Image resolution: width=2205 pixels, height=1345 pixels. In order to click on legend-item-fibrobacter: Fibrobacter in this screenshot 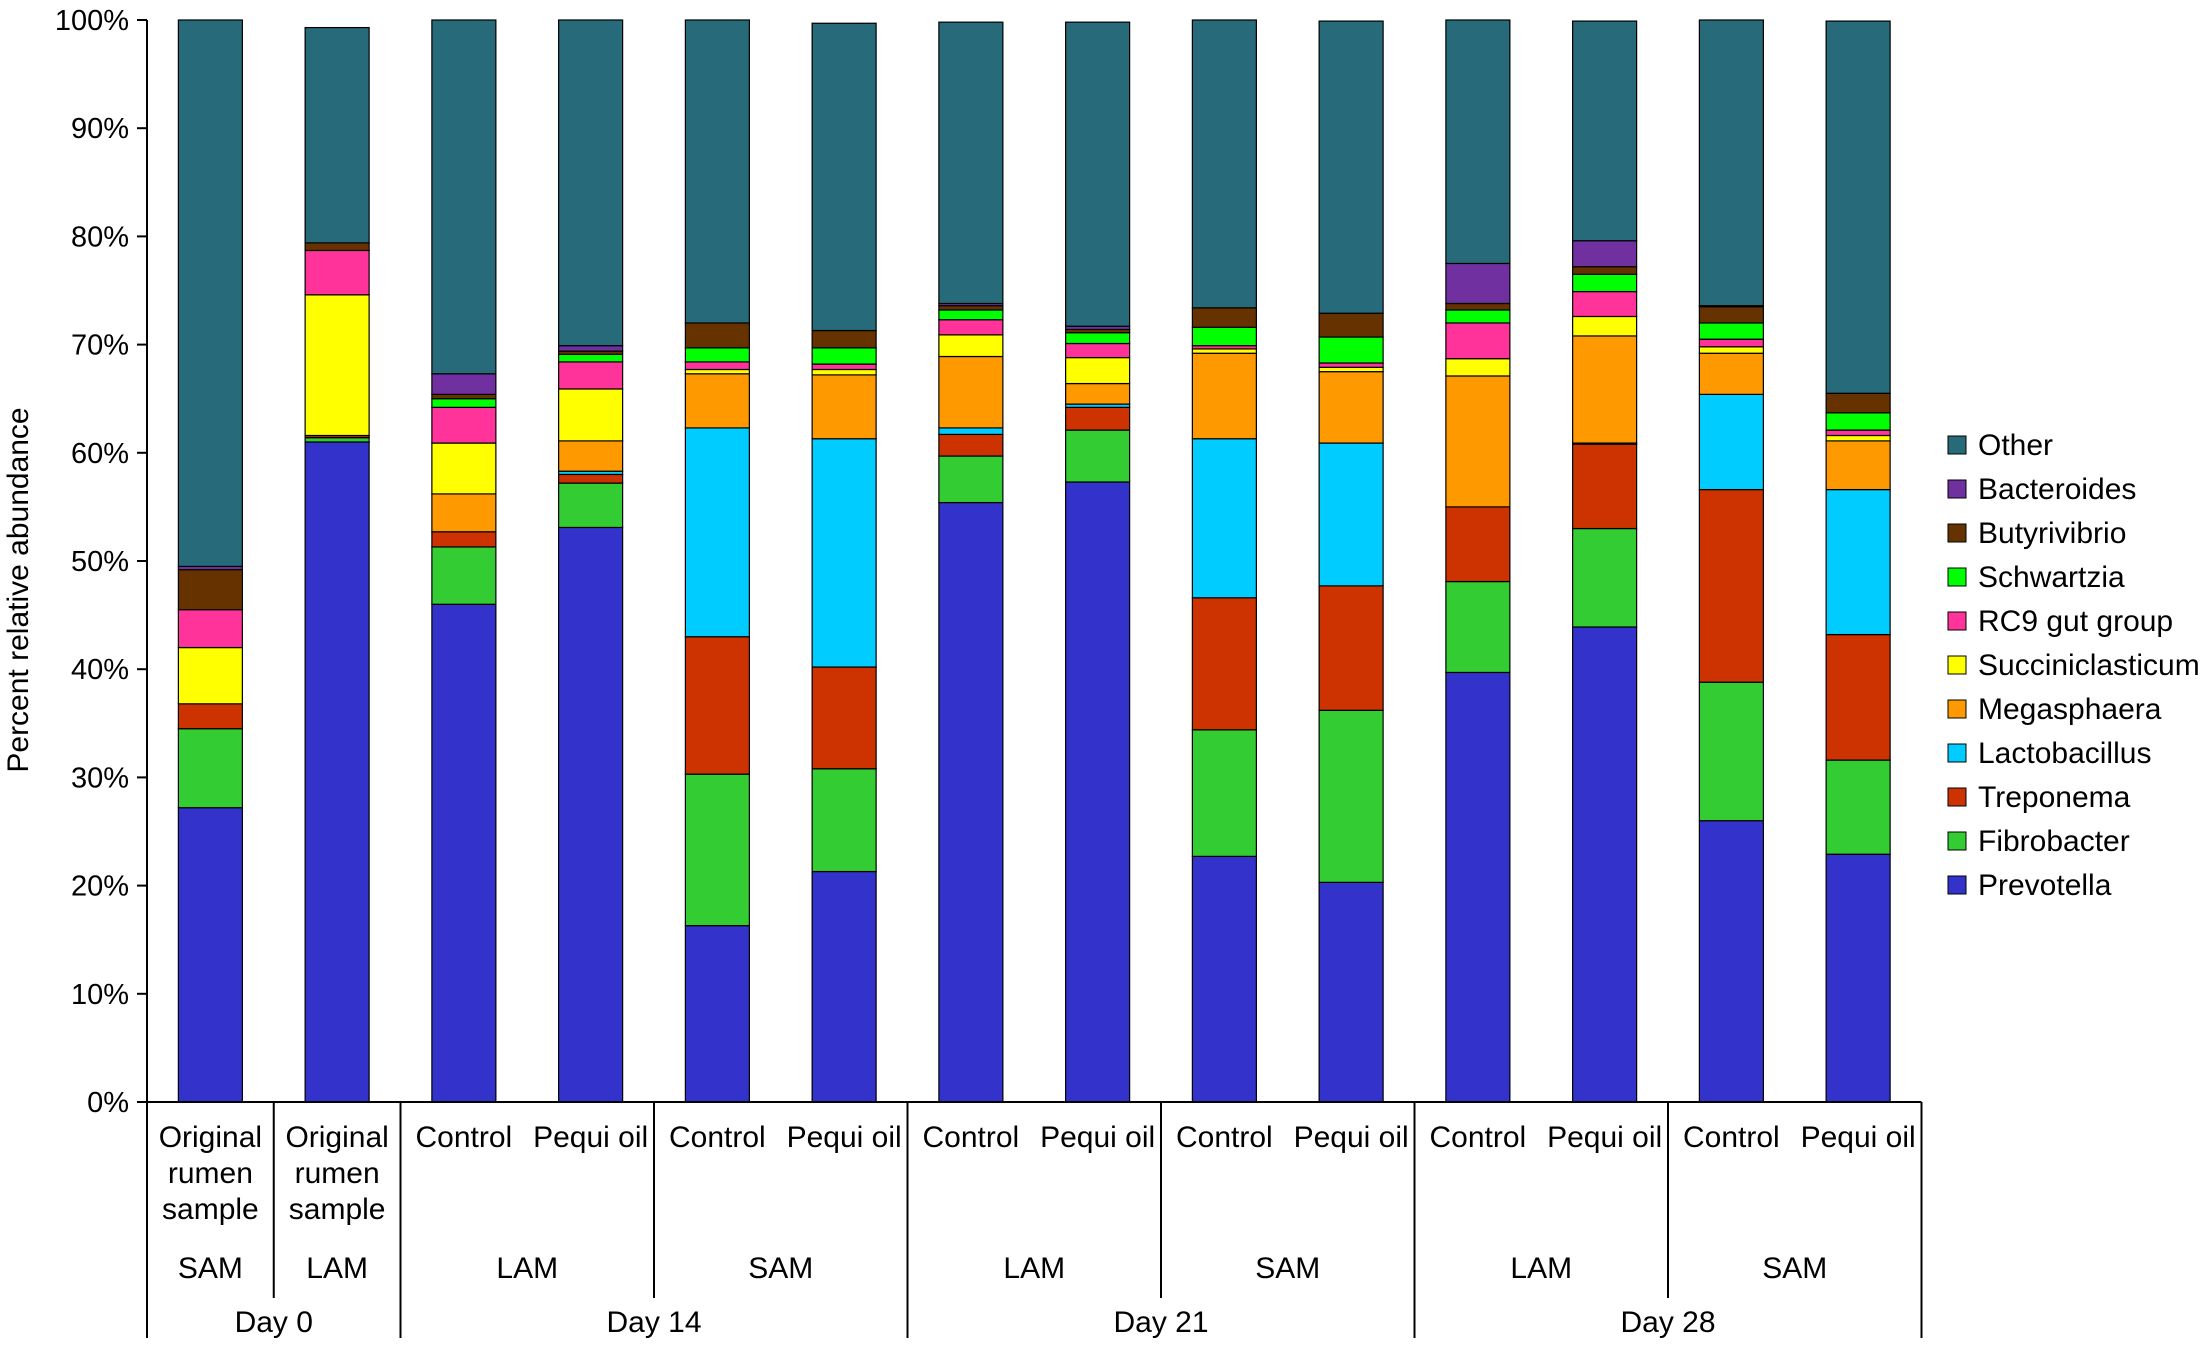, I will do `click(2038, 841)`.